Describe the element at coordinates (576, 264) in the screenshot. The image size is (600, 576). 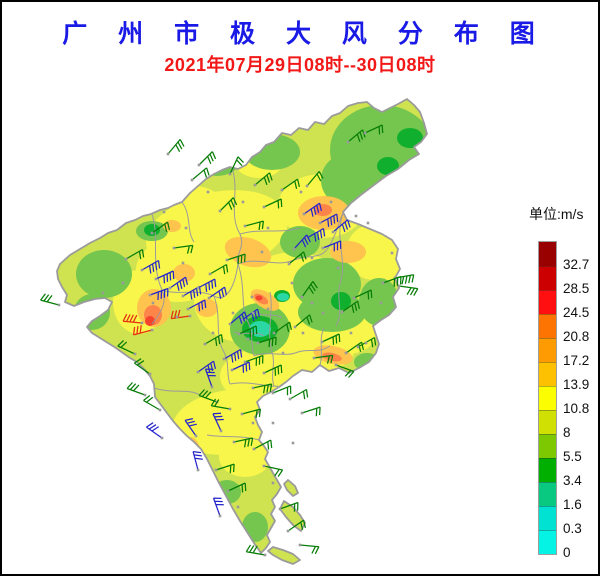
I see `legend-value: 32.7` at that location.